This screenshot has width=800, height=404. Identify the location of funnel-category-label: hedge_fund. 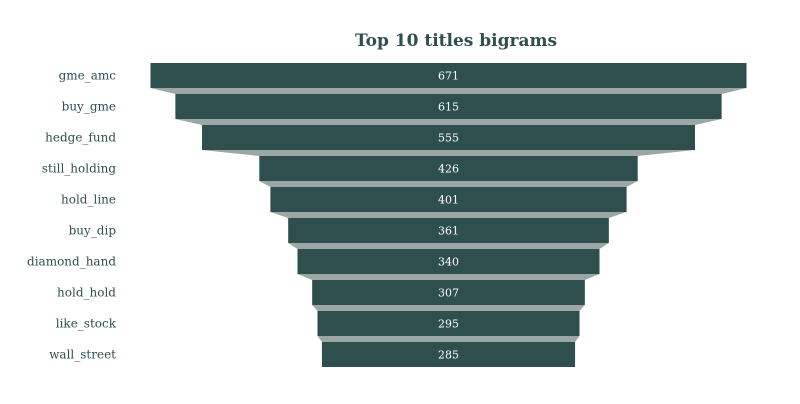
(80, 138).